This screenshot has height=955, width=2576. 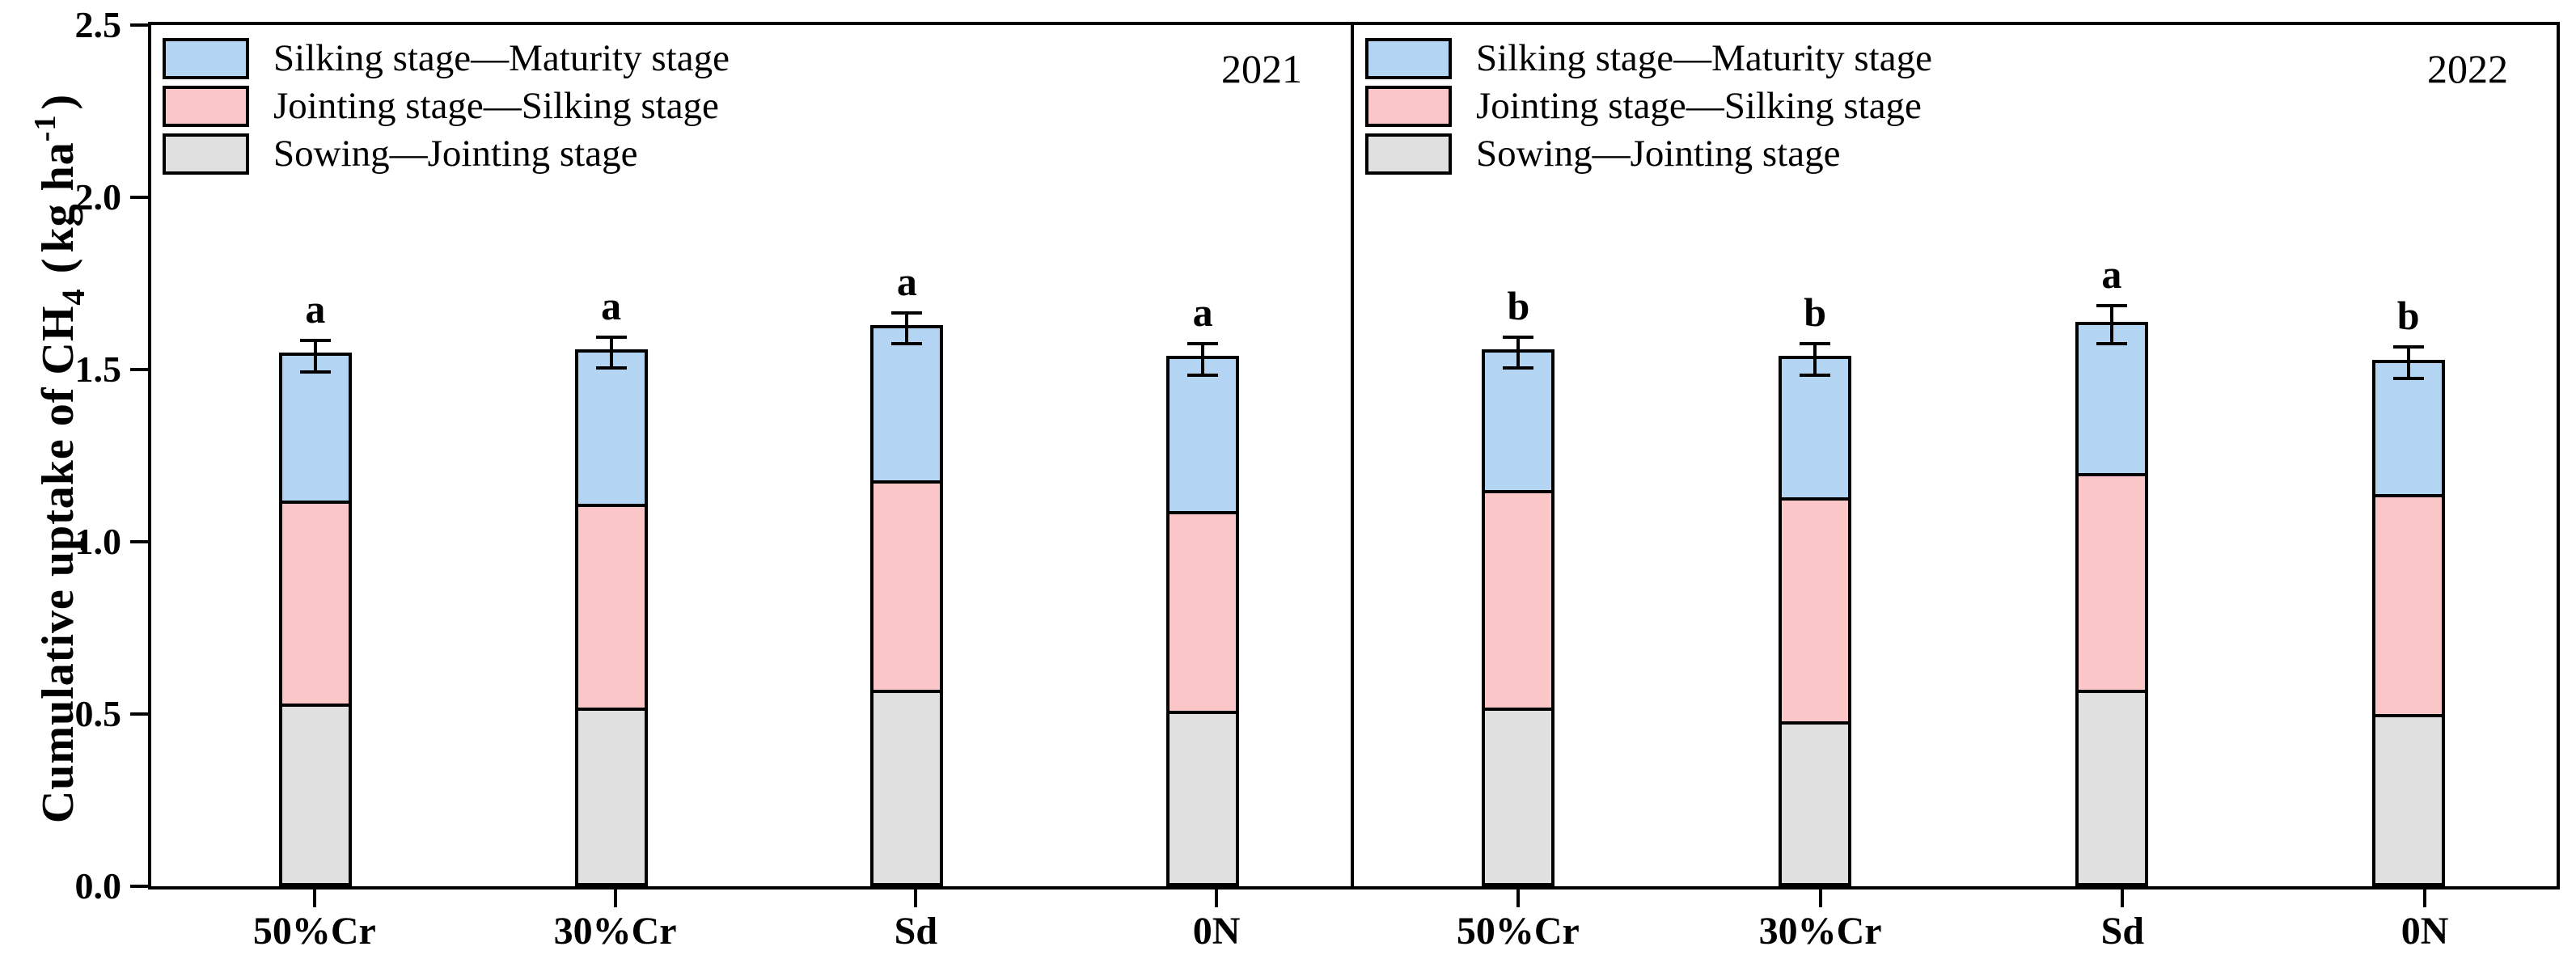 What do you see at coordinates (1518, 921) in the screenshot?
I see `x-slot-50%Cr: 50%Cr` at bounding box center [1518, 921].